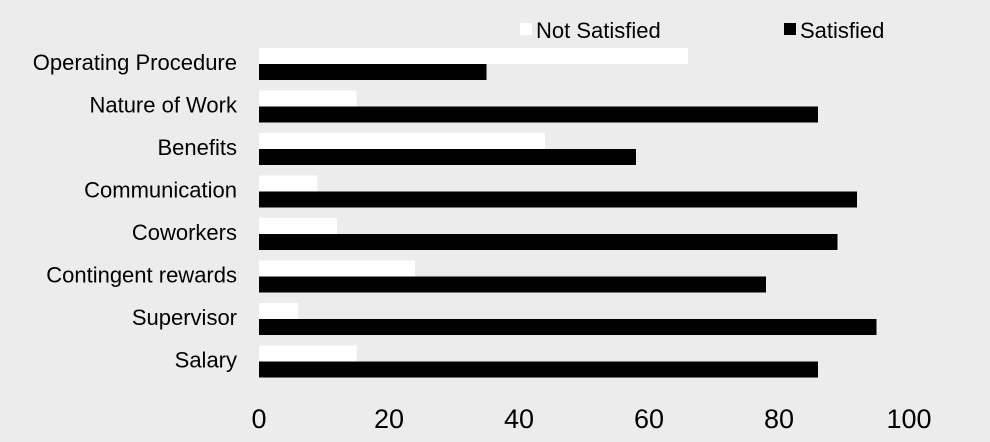  I want to click on x-tick-label: 40, so click(519, 419).